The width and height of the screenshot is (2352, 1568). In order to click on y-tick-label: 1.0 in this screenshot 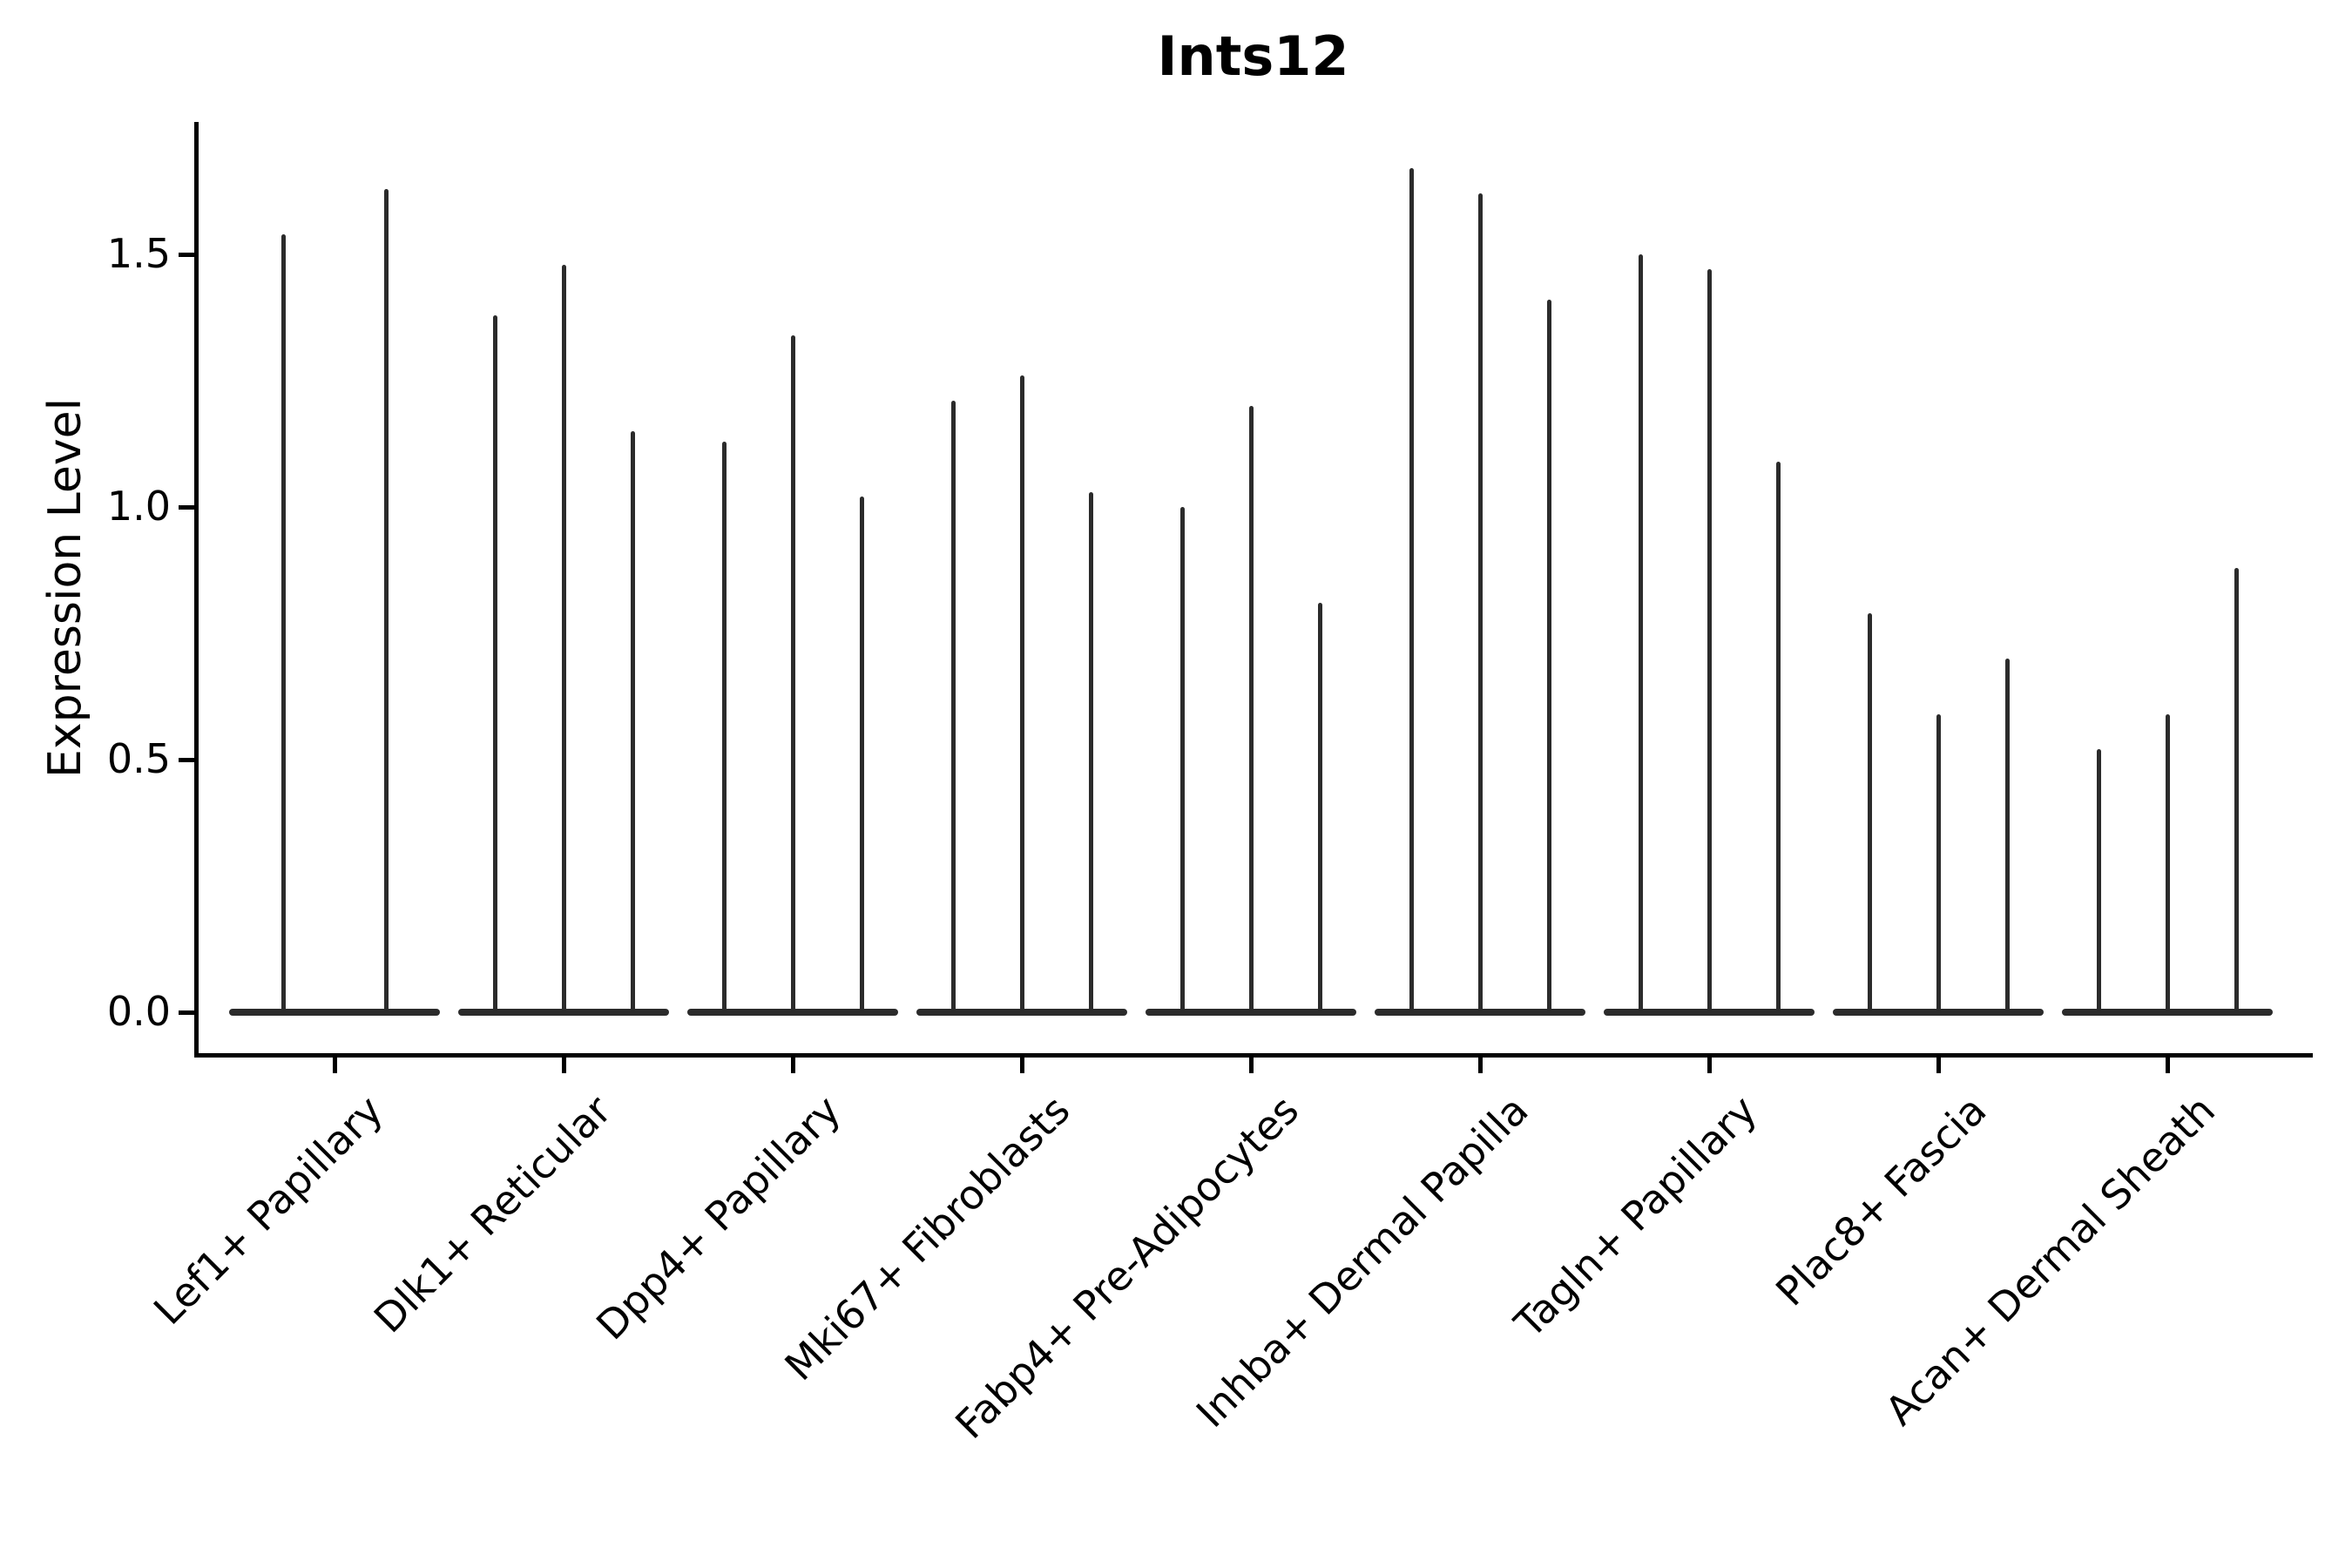, I will do `click(138, 506)`.